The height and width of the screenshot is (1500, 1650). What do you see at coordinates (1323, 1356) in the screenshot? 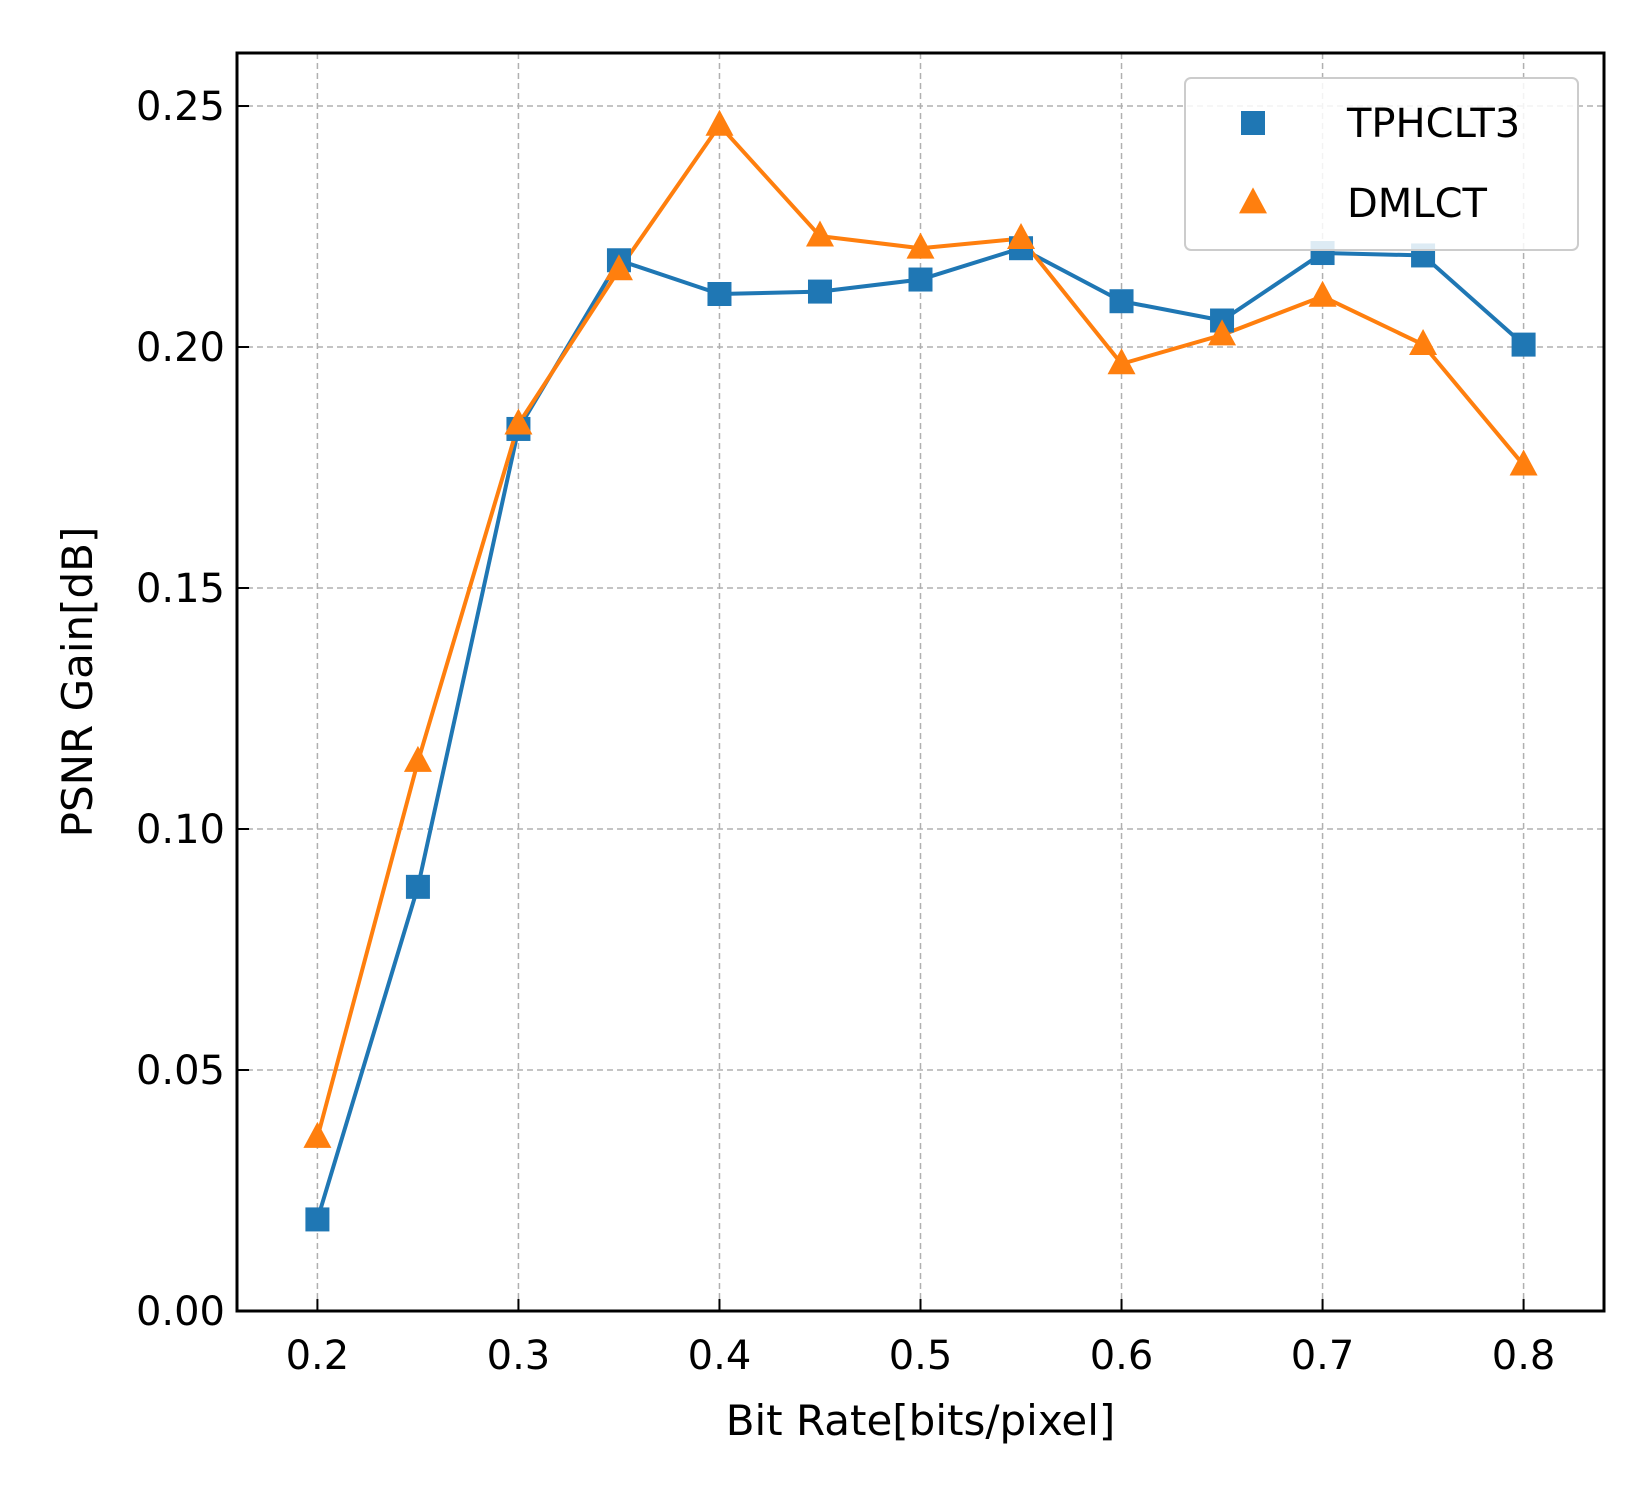
I see `x-tick-label: 0.7` at bounding box center [1323, 1356].